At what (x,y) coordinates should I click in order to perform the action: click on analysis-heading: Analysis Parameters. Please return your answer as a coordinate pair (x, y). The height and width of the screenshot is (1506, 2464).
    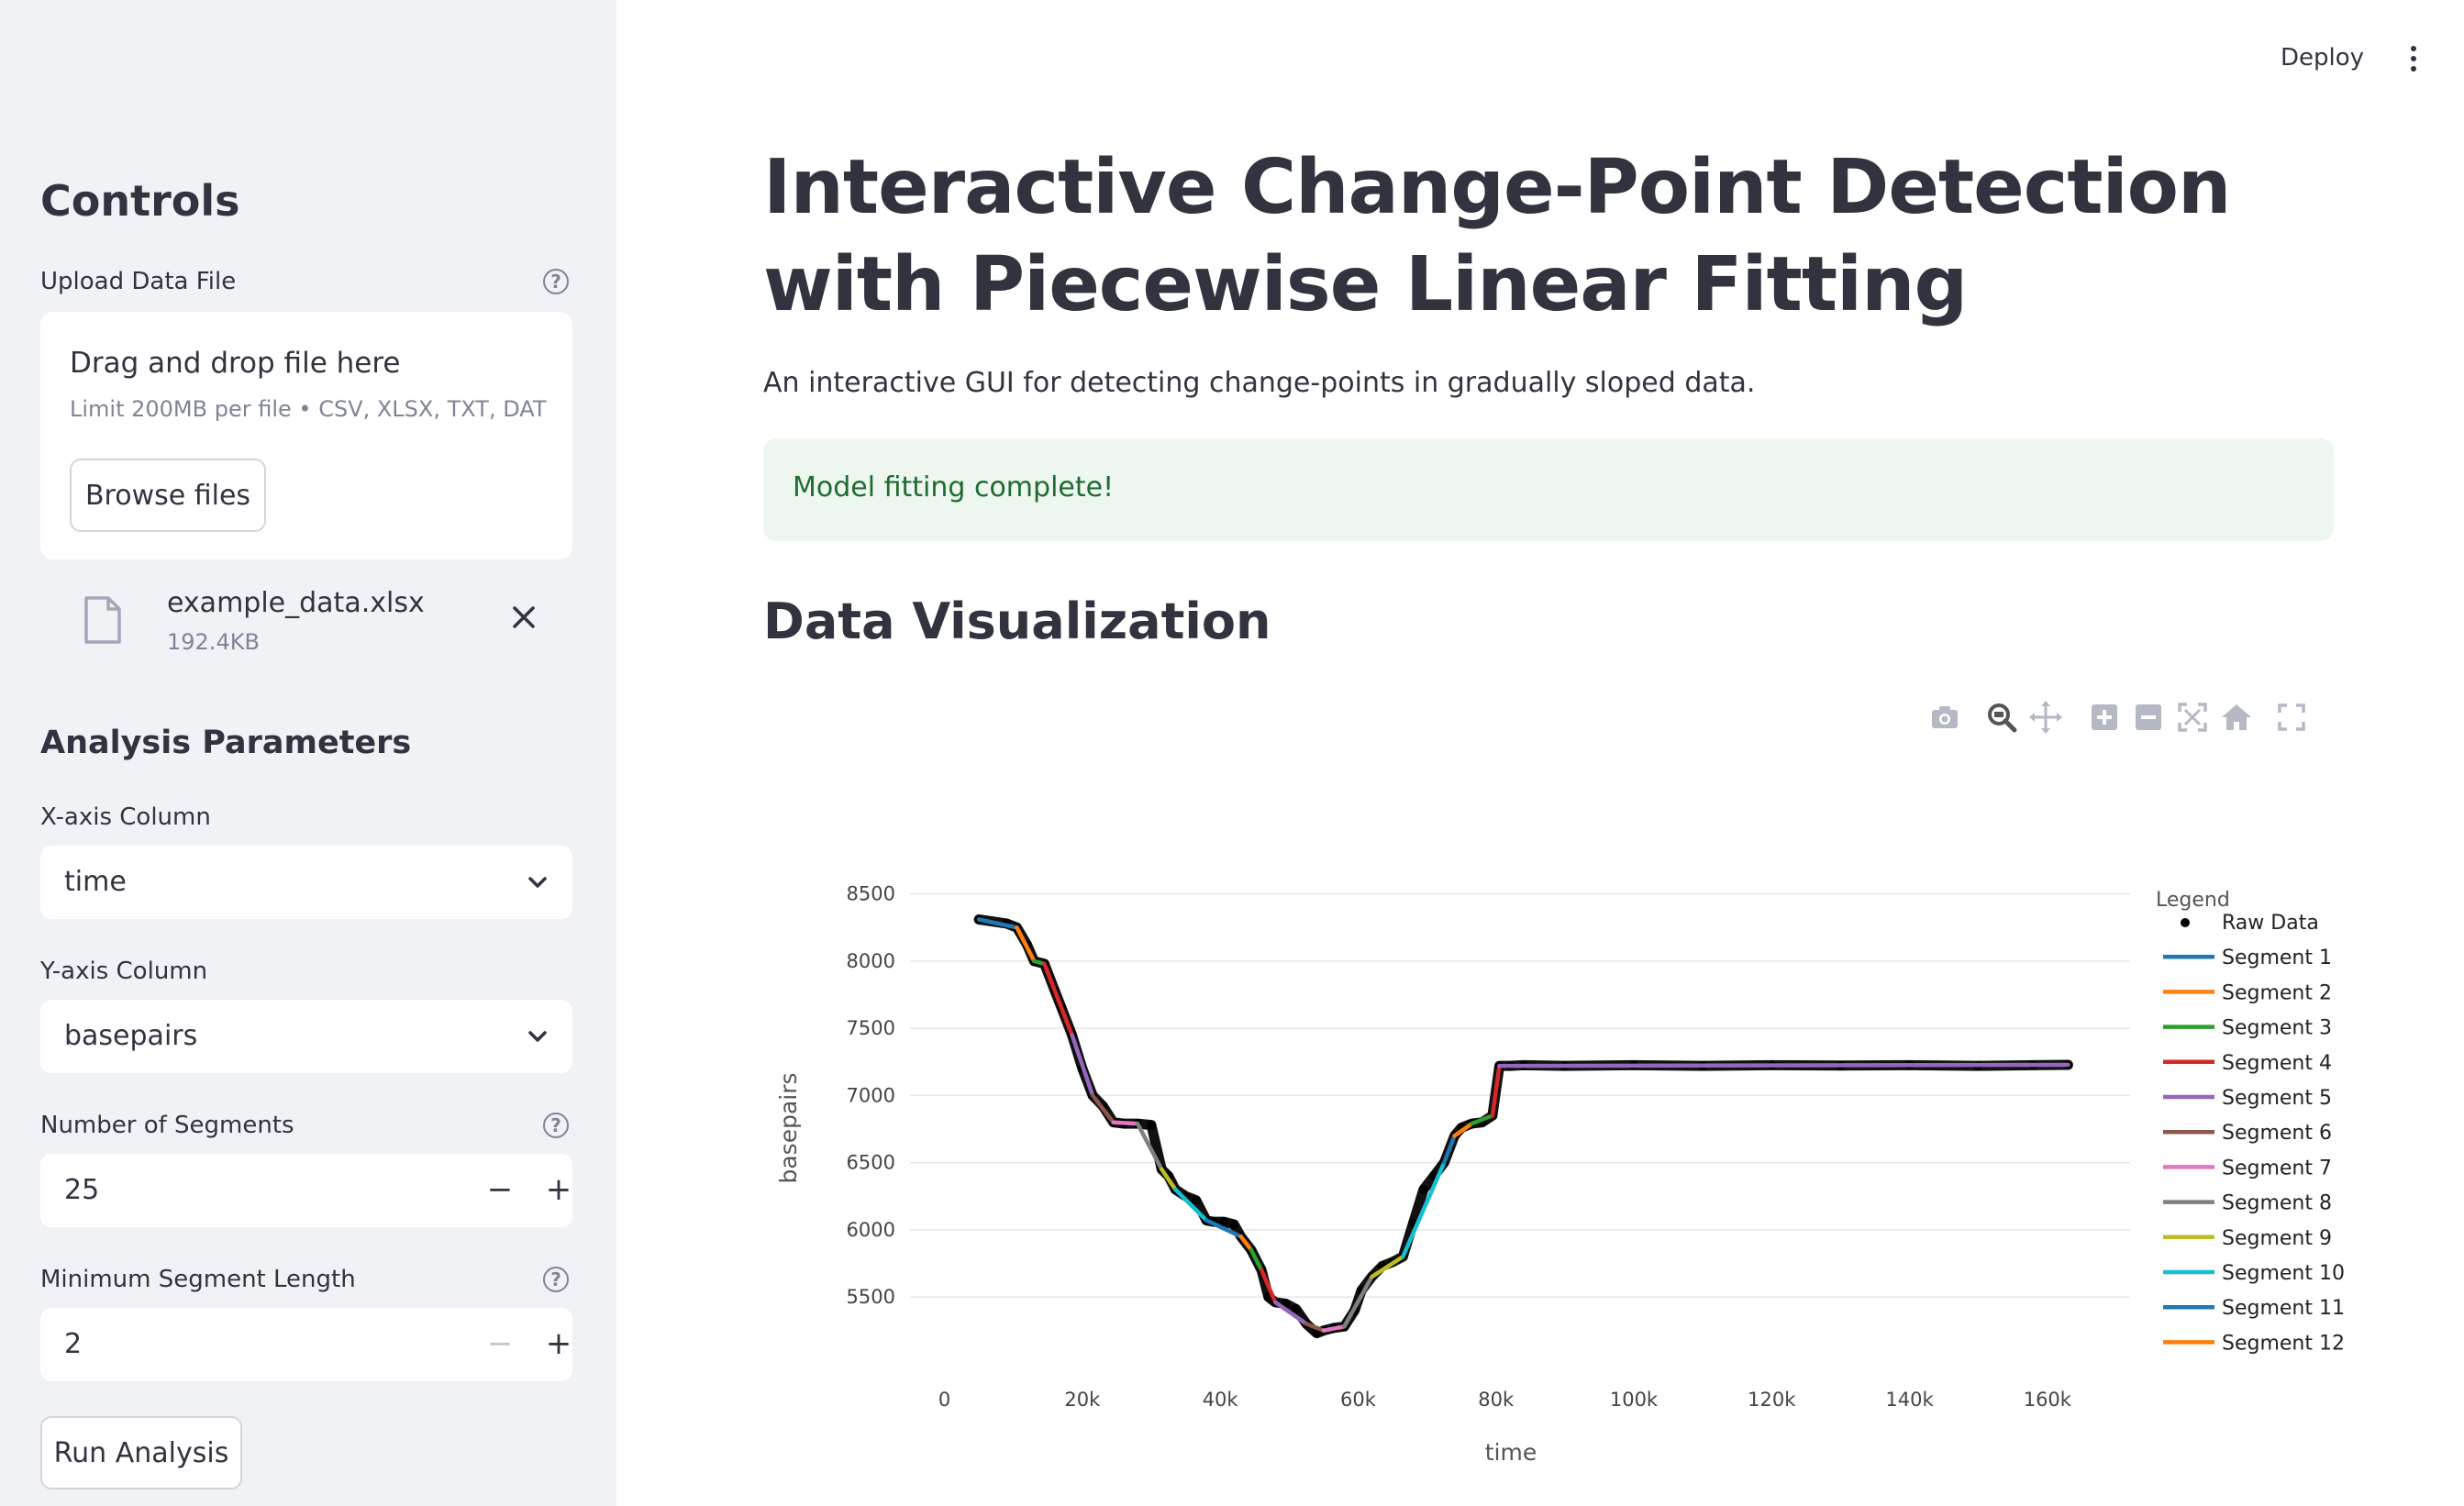
    Looking at the image, I should click on (226, 743).